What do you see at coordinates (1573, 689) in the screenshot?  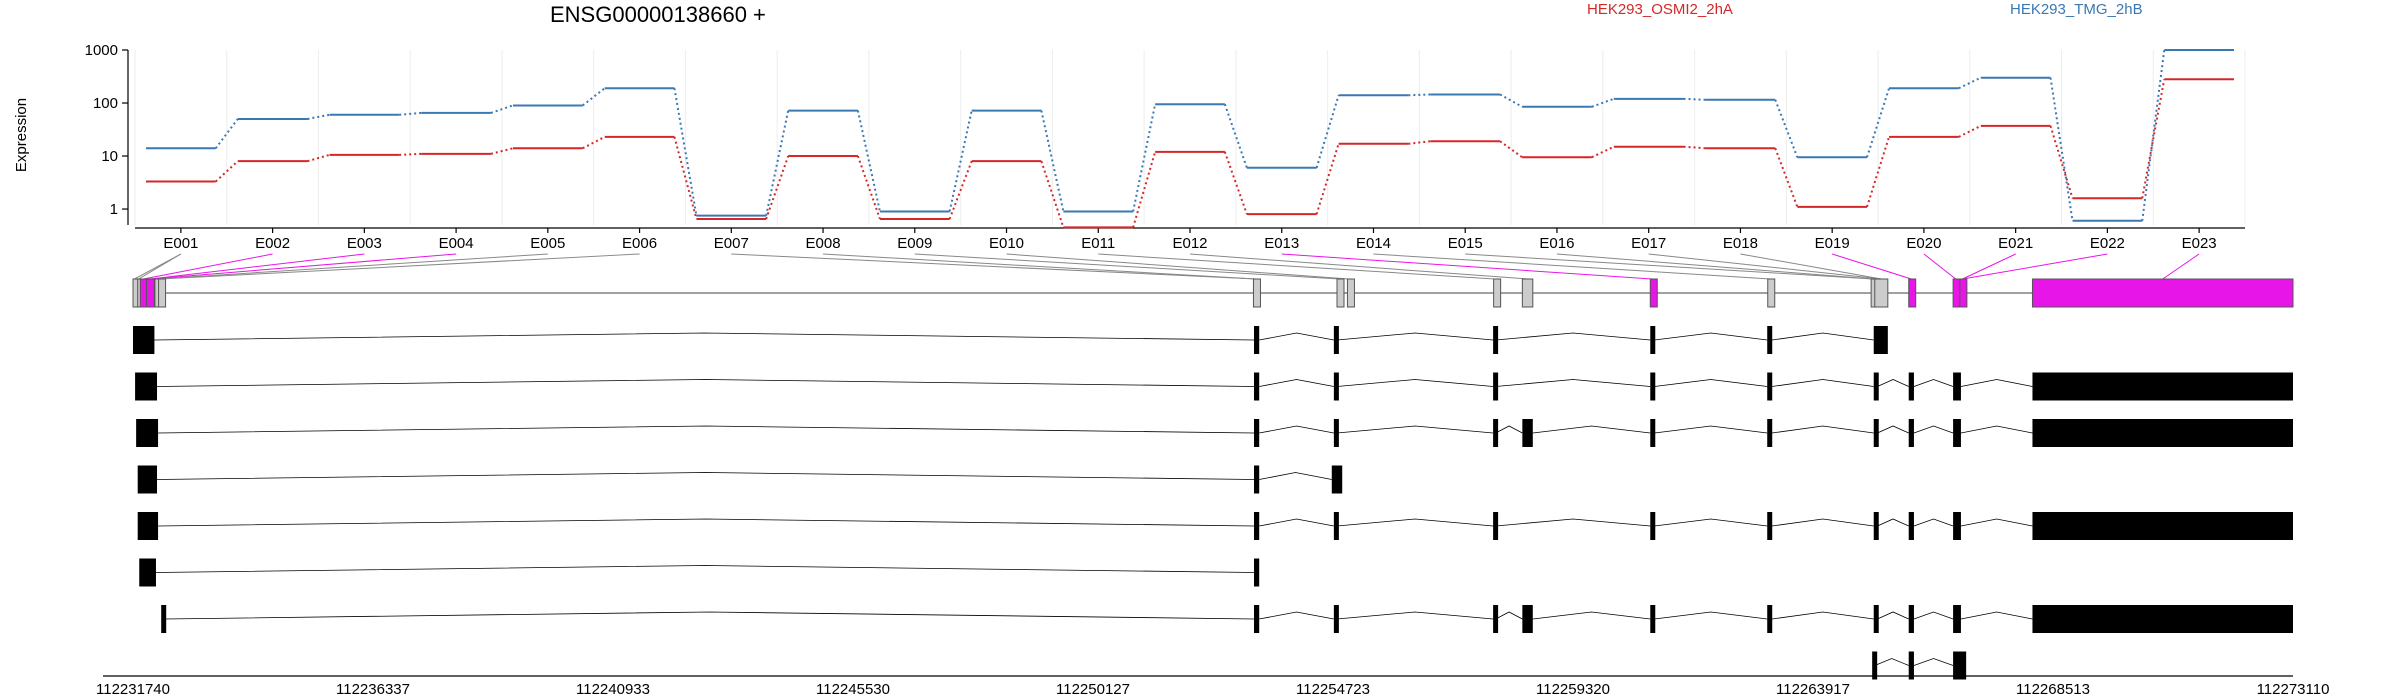 I see `genomic-tick-label: 112259320` at bounding box center [1573, 689].